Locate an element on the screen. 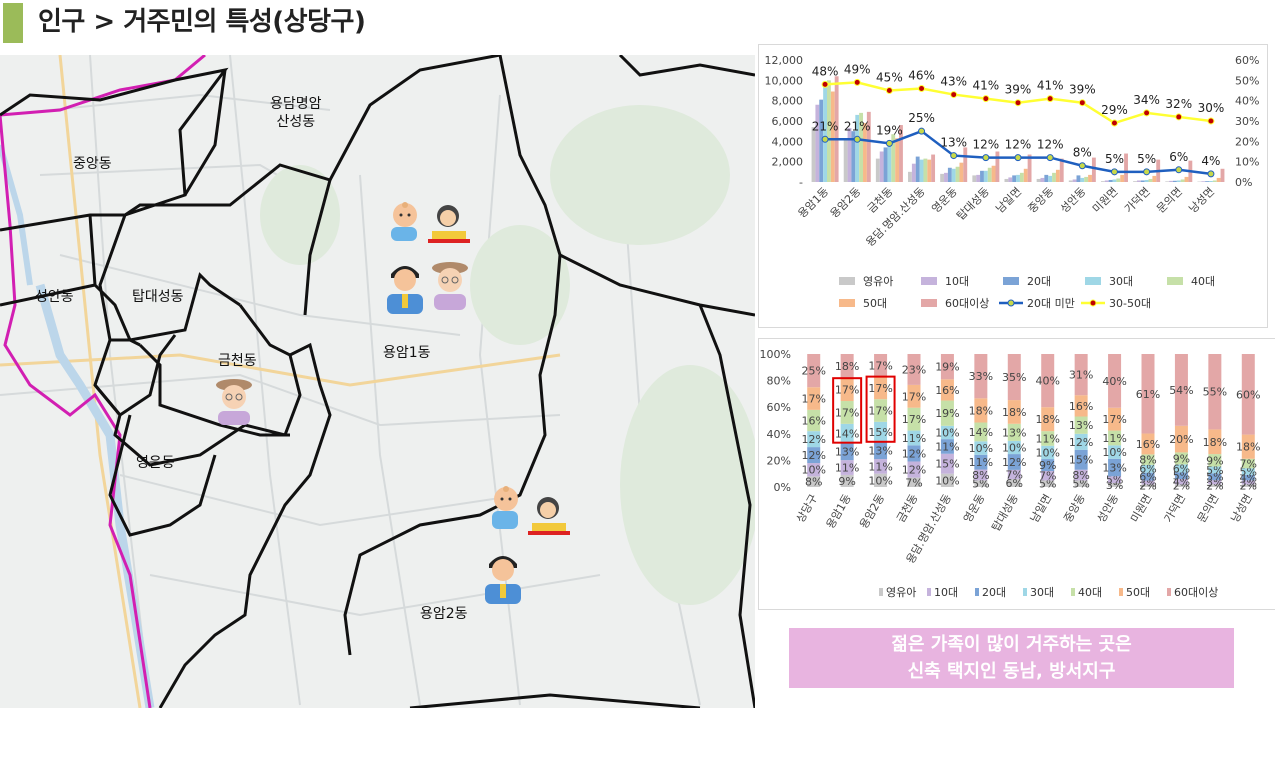 This screenshot has height=763, width=1275. legend-label: 60대이상 is located at coordinates (1196, 592).